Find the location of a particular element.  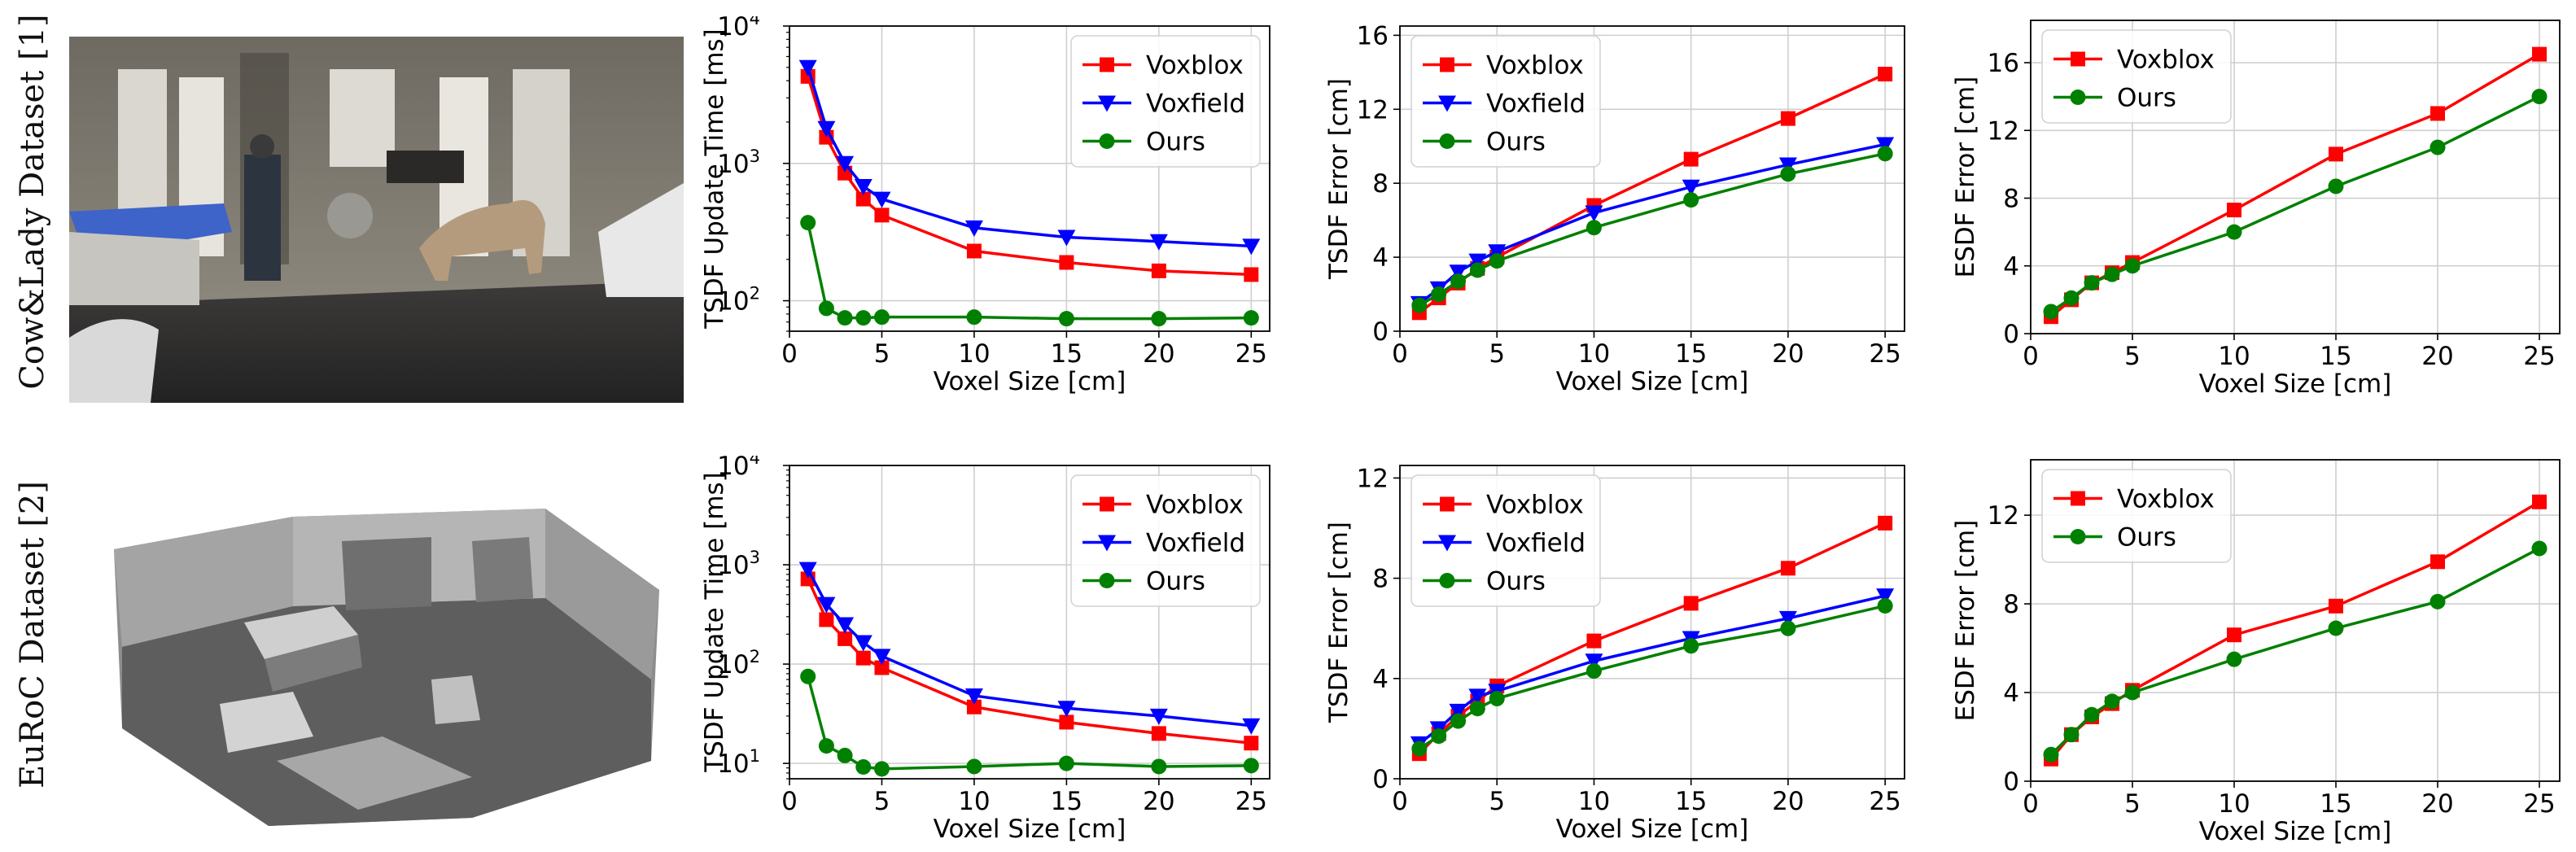

legend-box is located at coordinates (1165, 102).